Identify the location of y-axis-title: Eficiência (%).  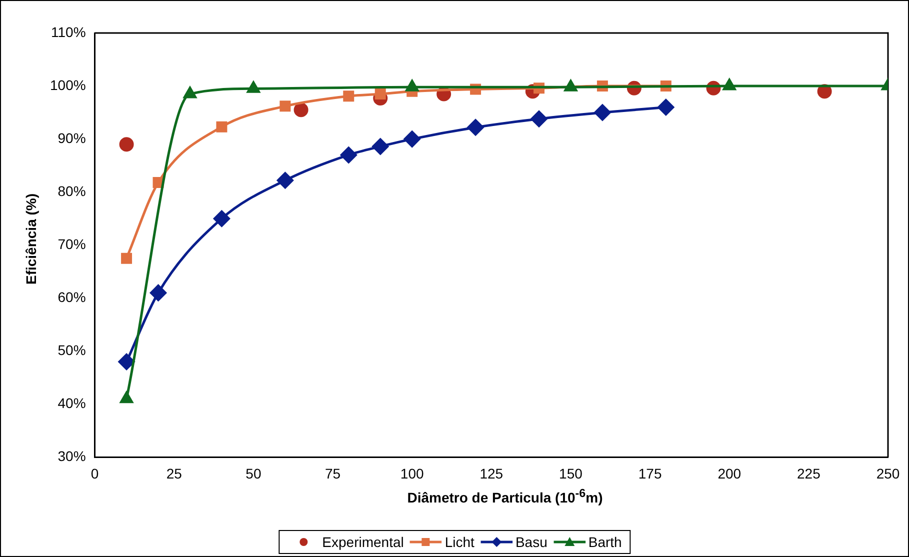
(31, 239).